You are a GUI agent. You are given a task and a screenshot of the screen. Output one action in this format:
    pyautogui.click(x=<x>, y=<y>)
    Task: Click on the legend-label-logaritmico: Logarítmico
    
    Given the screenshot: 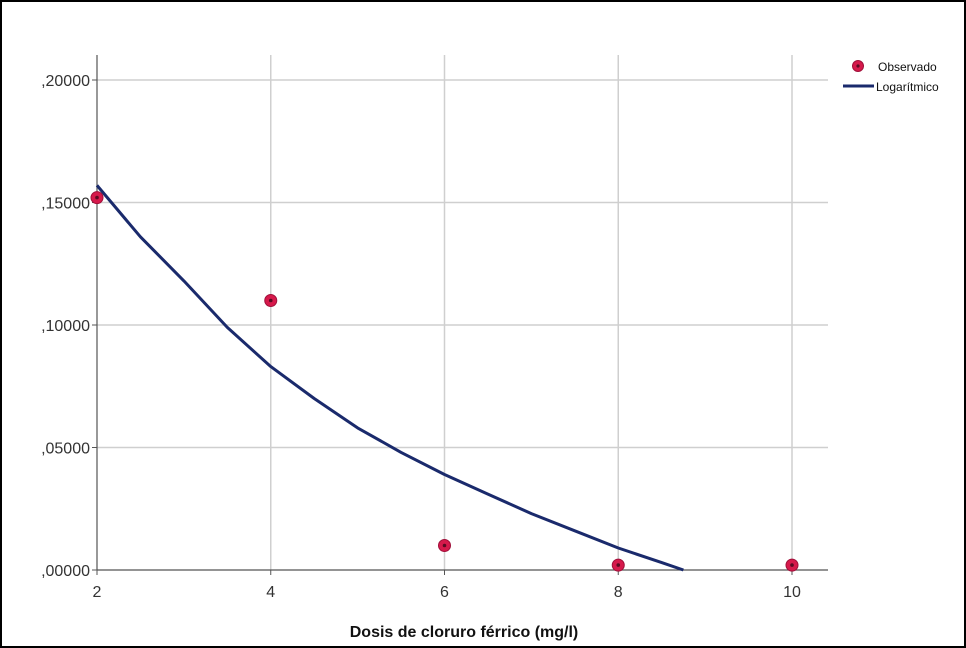 What is the action you would take?
    pyautogui.click(x=907, y=87)
    